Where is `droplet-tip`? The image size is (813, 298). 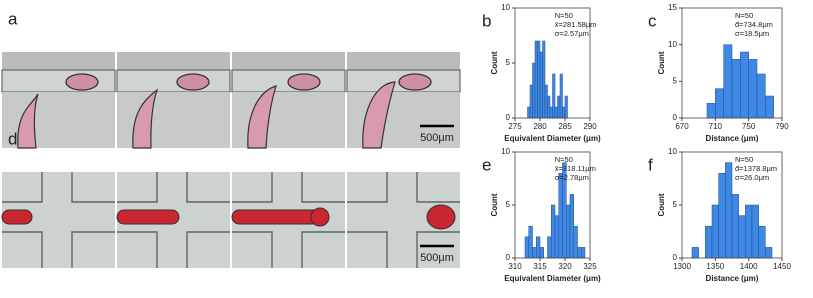 droplet-tip is located at coordinates (320, 217).